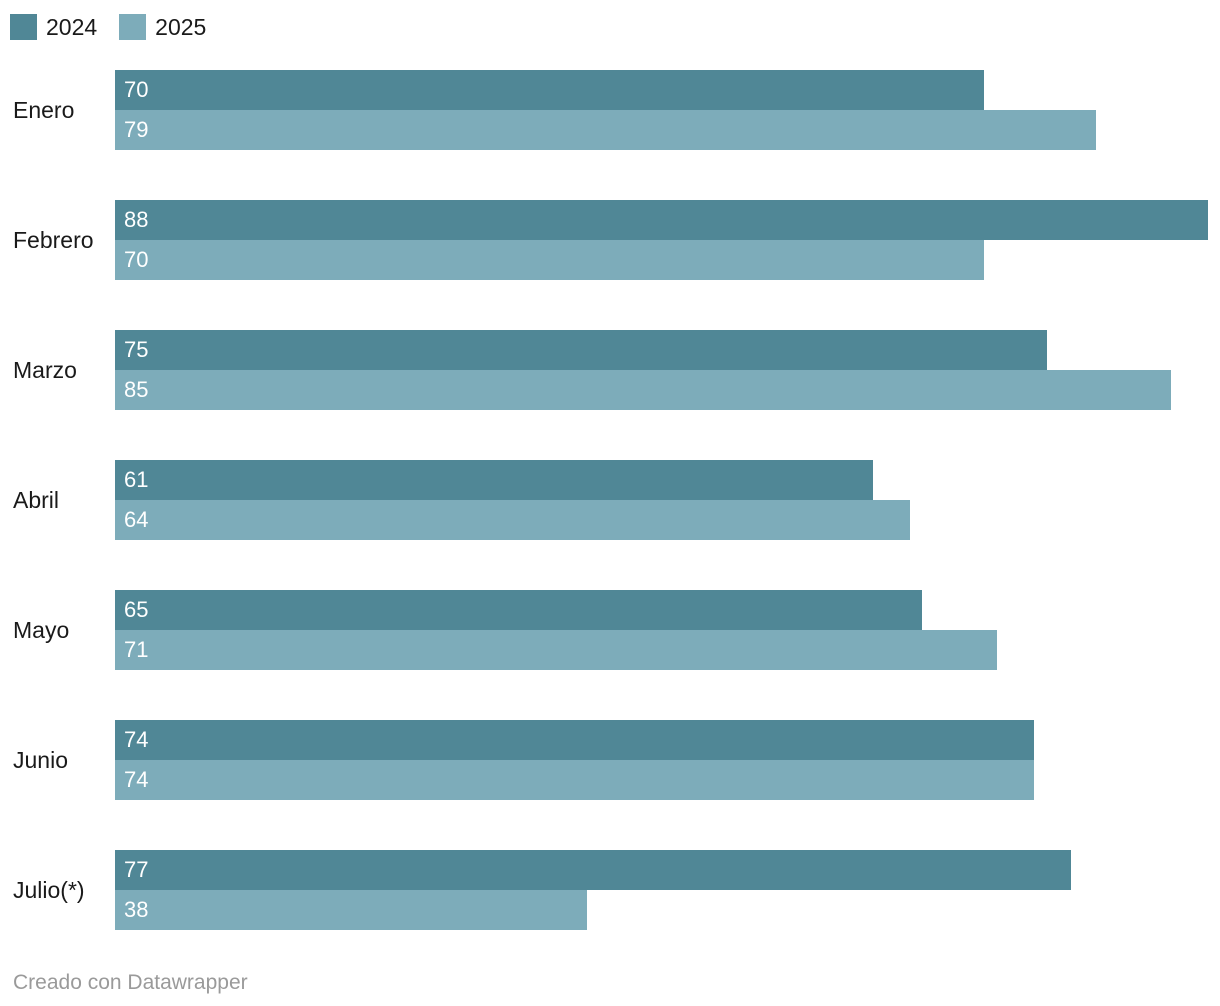  I want to click on legend: 2024 2025, so click(119, 27).